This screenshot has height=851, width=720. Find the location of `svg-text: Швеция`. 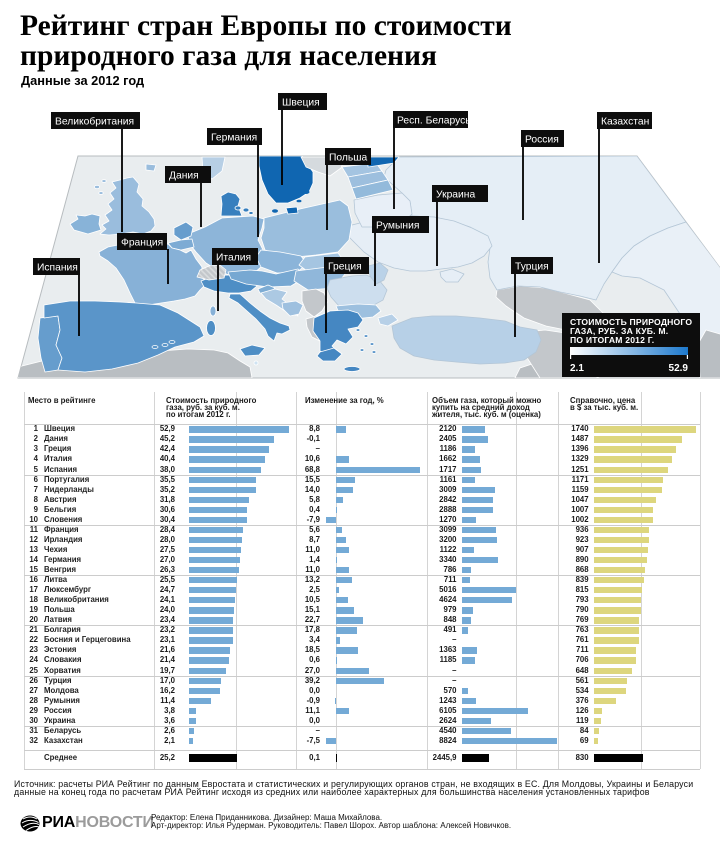

svg-text: Швеция is located at coordinates (301, 103).